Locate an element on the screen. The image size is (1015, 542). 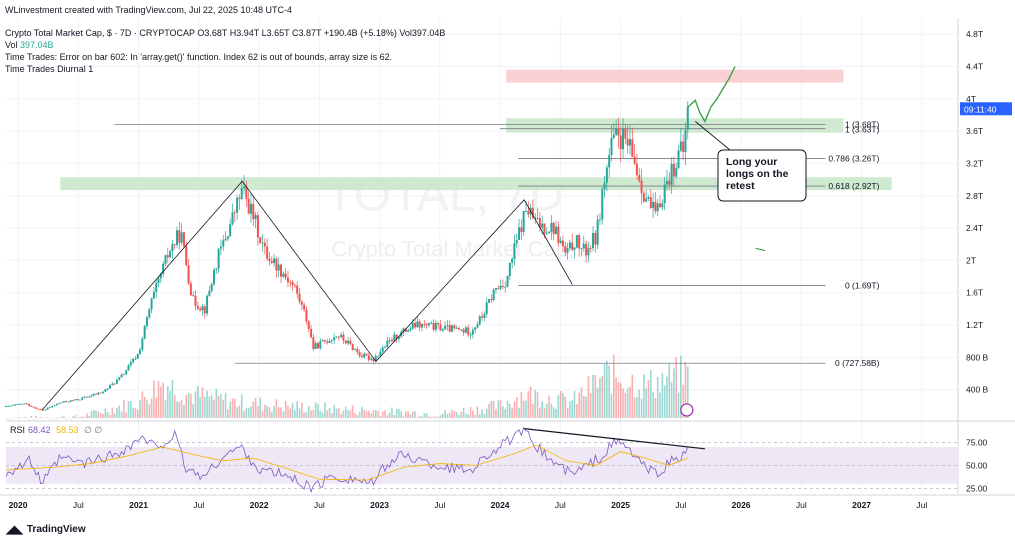
time-tick-label: 2024 is located at coordinates (500, 505).